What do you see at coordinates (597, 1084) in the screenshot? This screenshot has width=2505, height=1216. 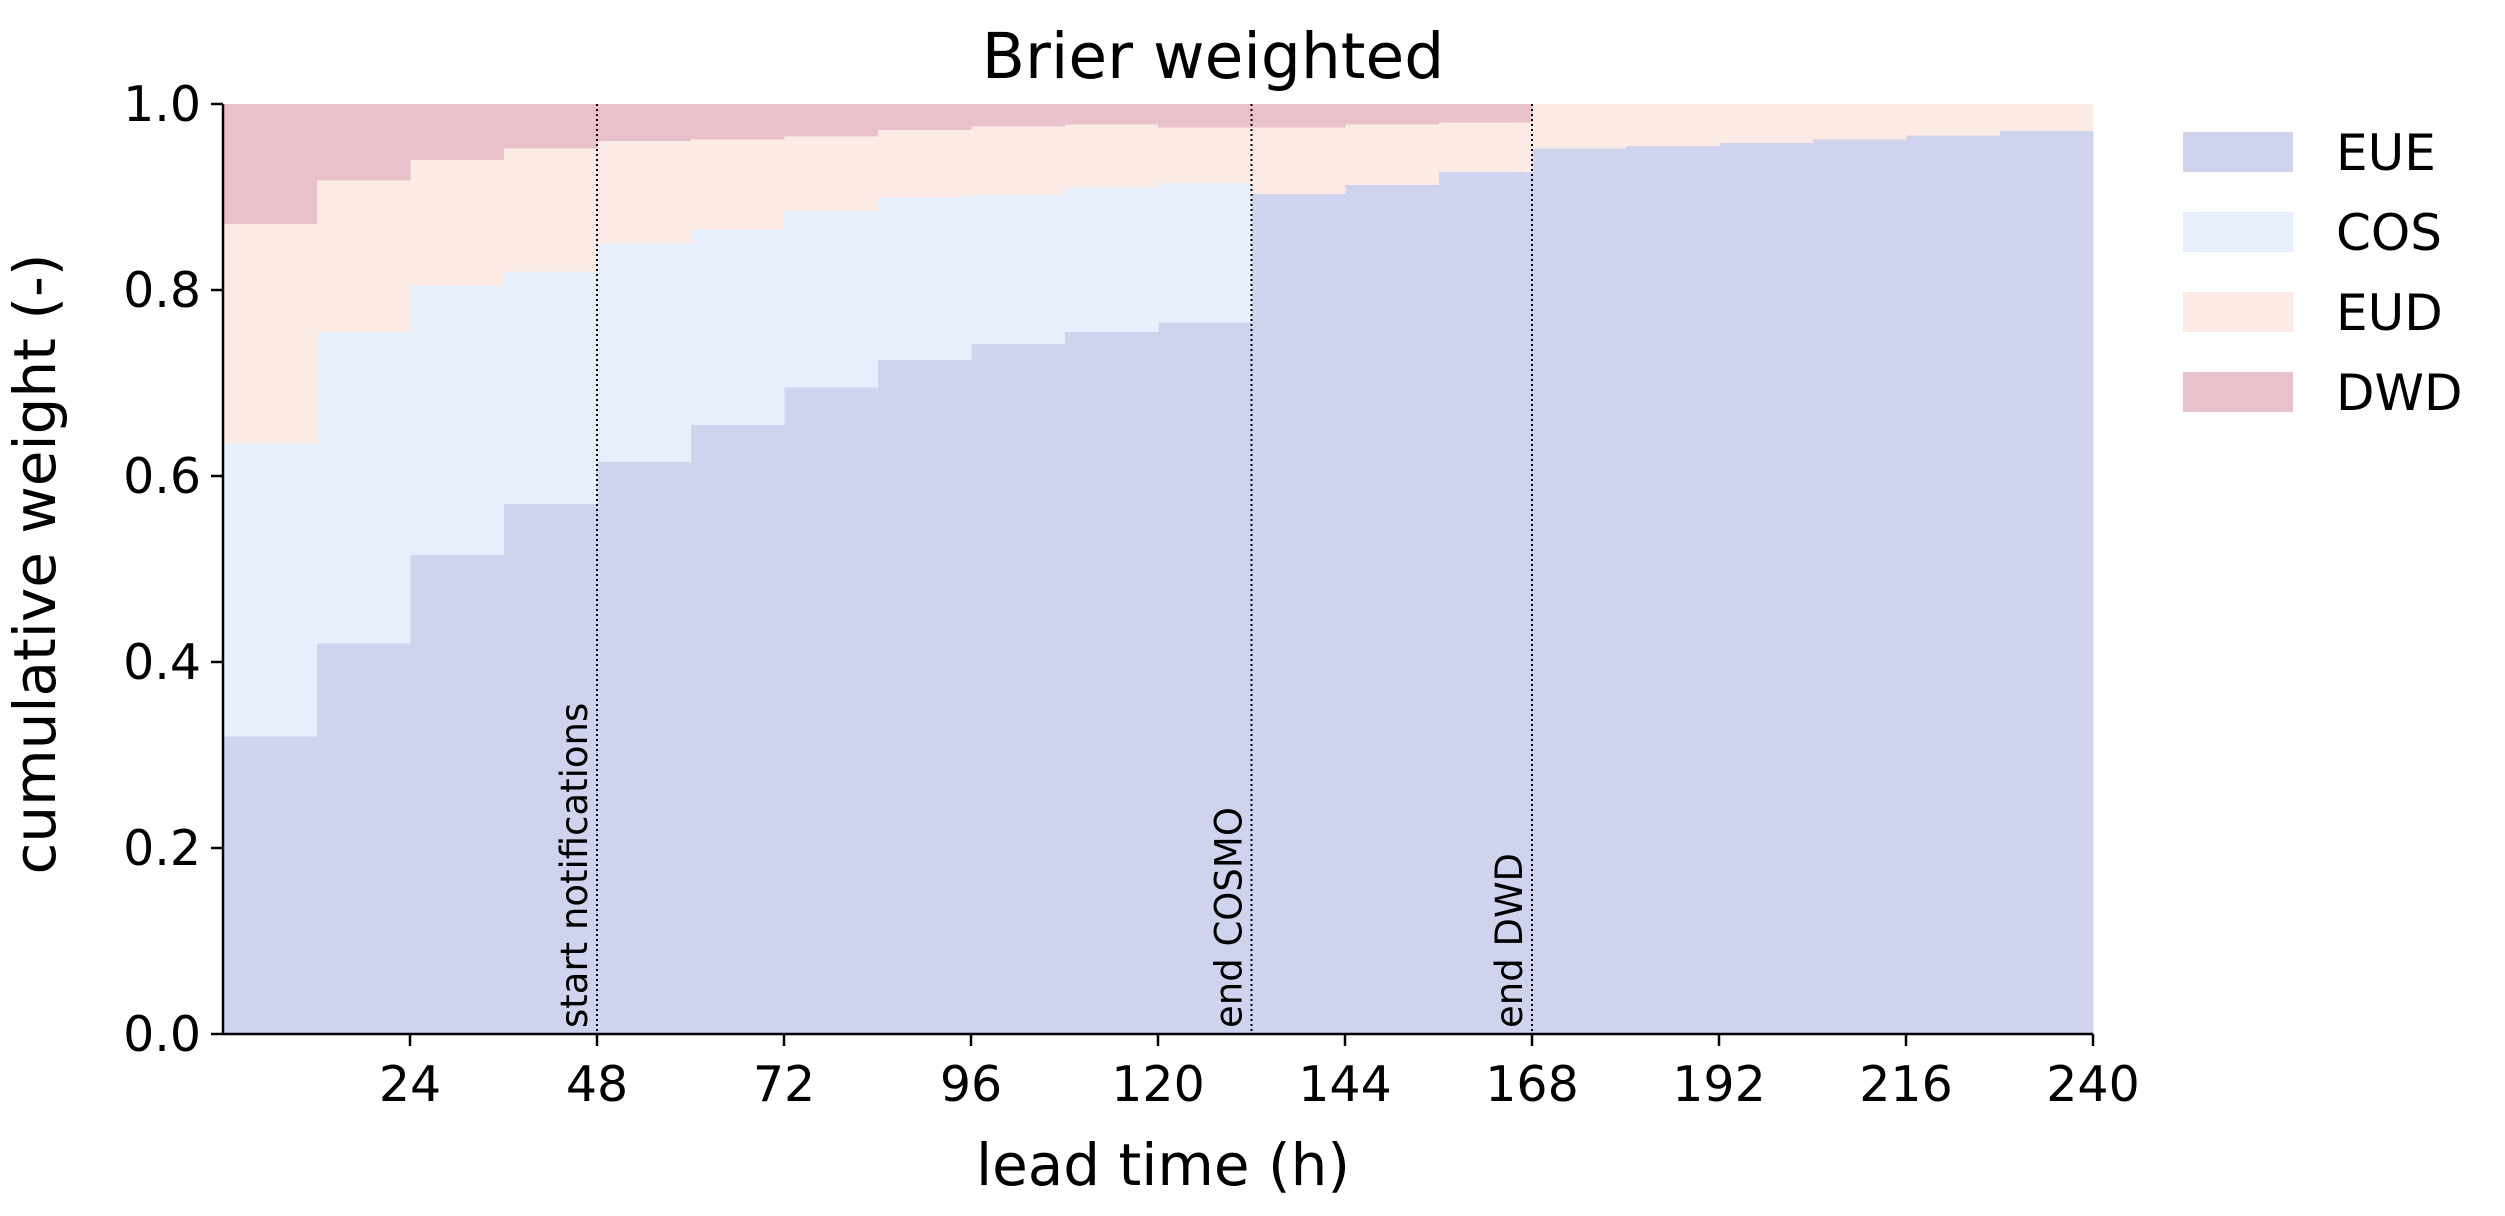 I see `x-tick-label: 48` at bounding box center [597, 1084].